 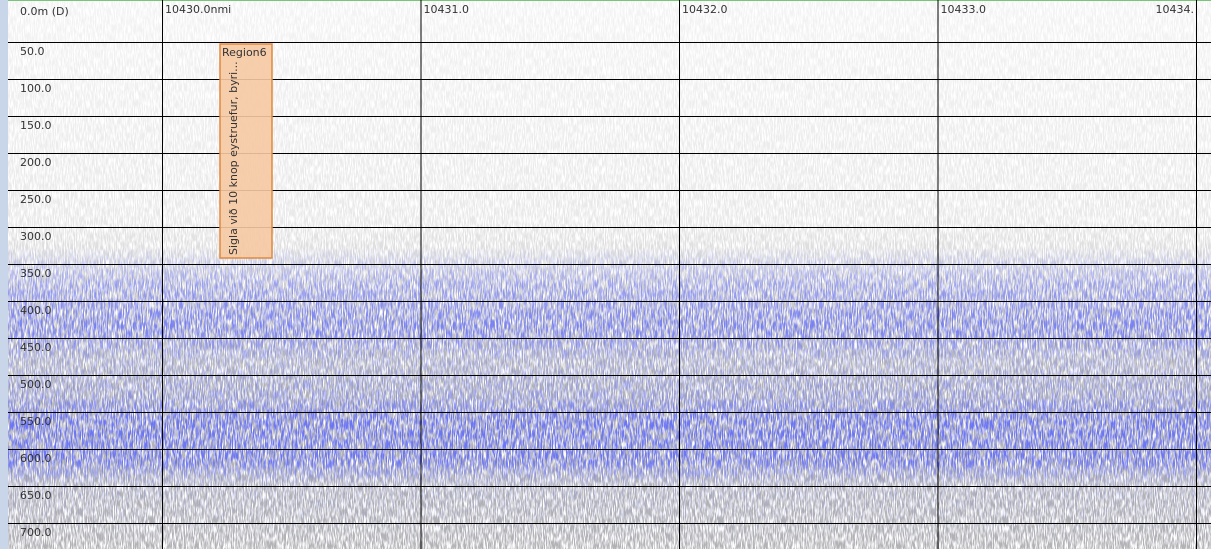 What do you see at coordinates (1175, 9) in the screenshot?
I see `distance-label: 10434.` at bounding box center [1175, 9].